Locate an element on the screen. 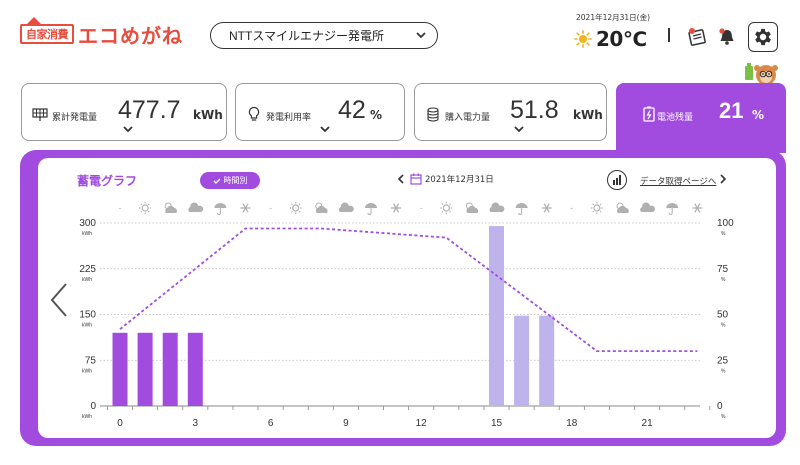 This screenshot has width=800, height=465. logo-home-badge: 自家消費 is located at coordinates (47, 30).